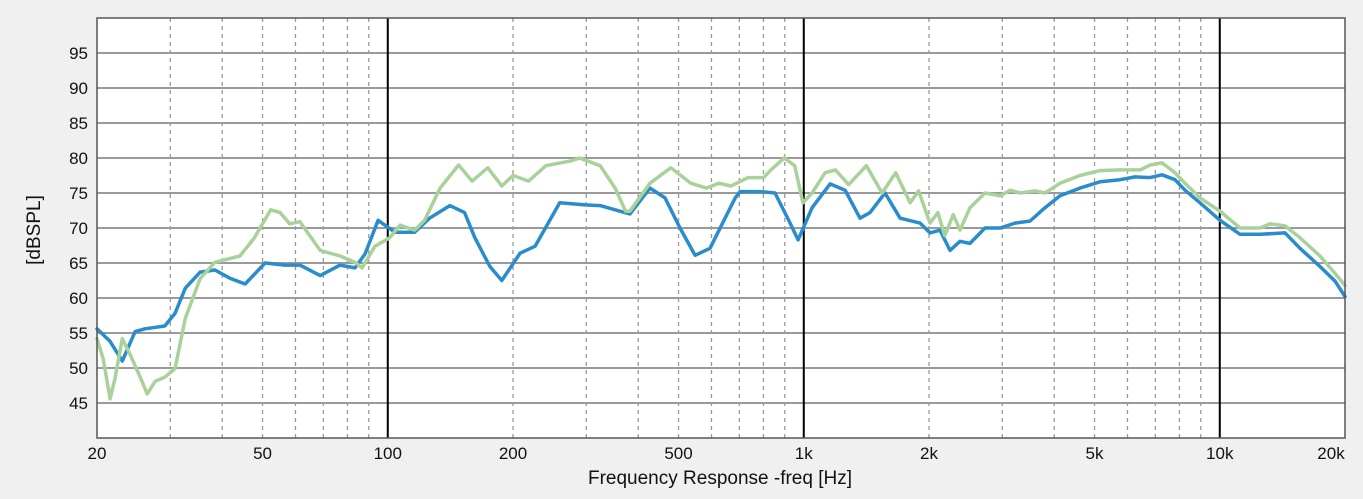 This screenshot has height=499, width=1363. What do you see at coordinates (804, 453) in the screenshot?
I see `x-tick-label: 1k` at bounding box center [804, 453].